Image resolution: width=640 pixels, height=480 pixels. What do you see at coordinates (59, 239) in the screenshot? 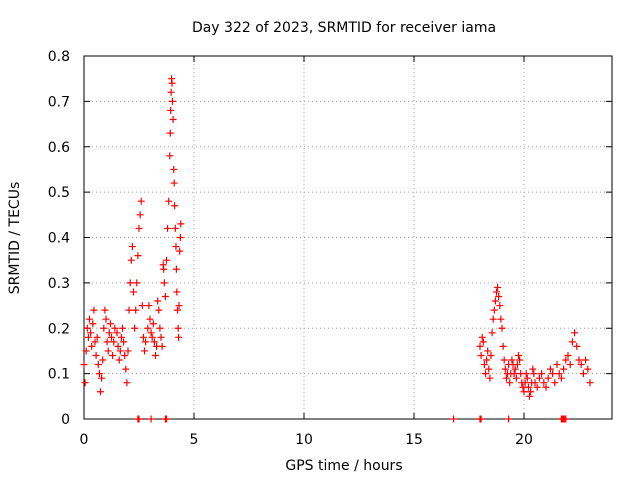
I see `y-tick-label: 0.4` at bounding box center [59, 239].